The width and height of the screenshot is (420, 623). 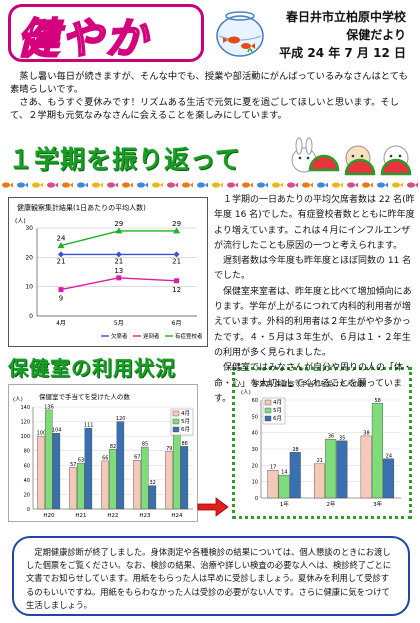 What do you see at coordinates (184, 444) in the screenshot?
I see `data-label: 86` at bounding box center [184, 444].